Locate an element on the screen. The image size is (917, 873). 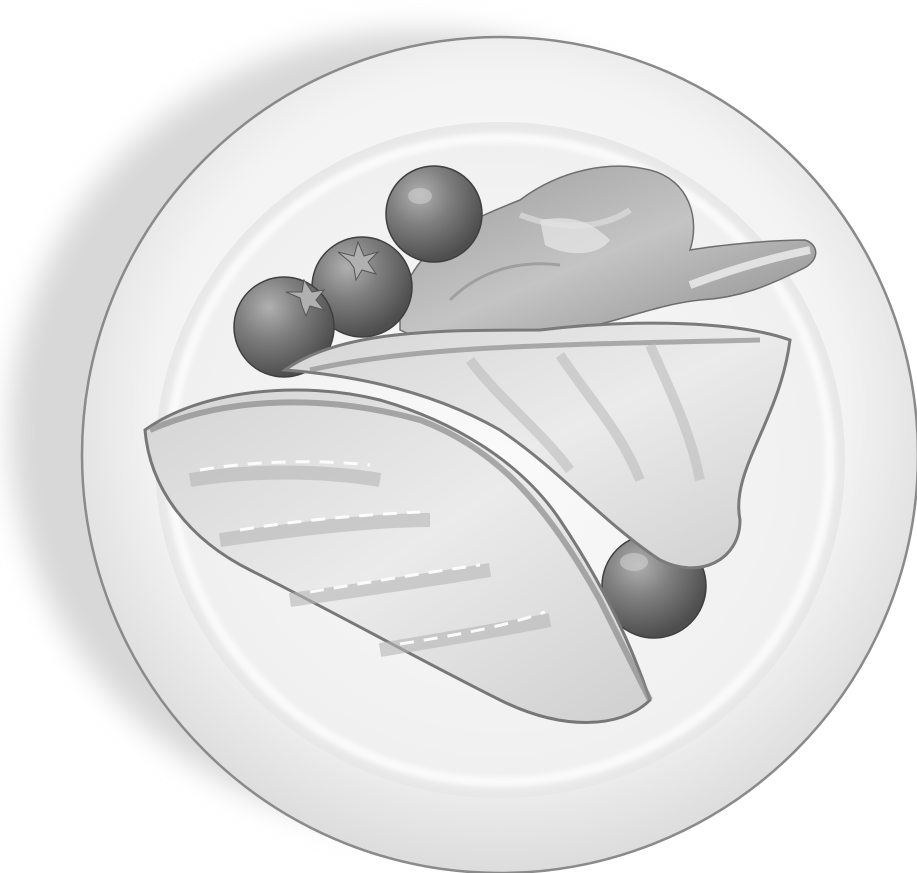
lettuce is located at coordinates (608, 253).